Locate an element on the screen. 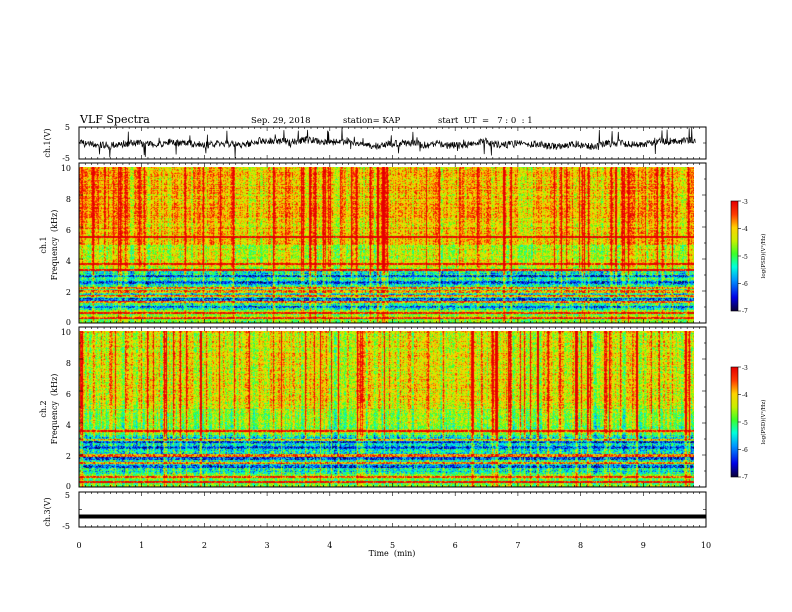 This screenshot has width=792, height=612. ch2-colorbar-label: log(PSD)(V²/Hz) is located at coordinates (763, 422).